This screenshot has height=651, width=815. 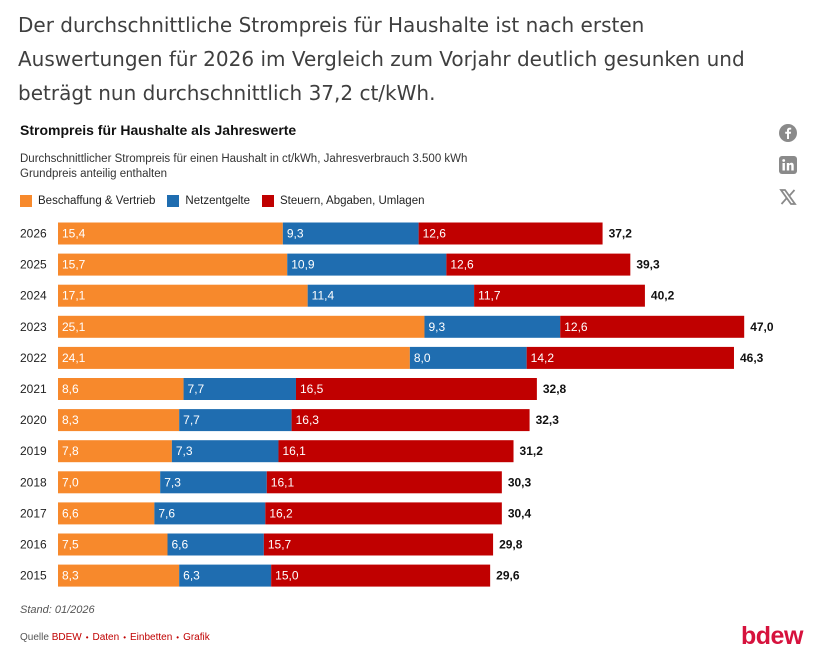 What do you see at coordinates (33, 545) in the screenshot?
I see `y-tick-label: 2016` at bounding box center [33, 545].